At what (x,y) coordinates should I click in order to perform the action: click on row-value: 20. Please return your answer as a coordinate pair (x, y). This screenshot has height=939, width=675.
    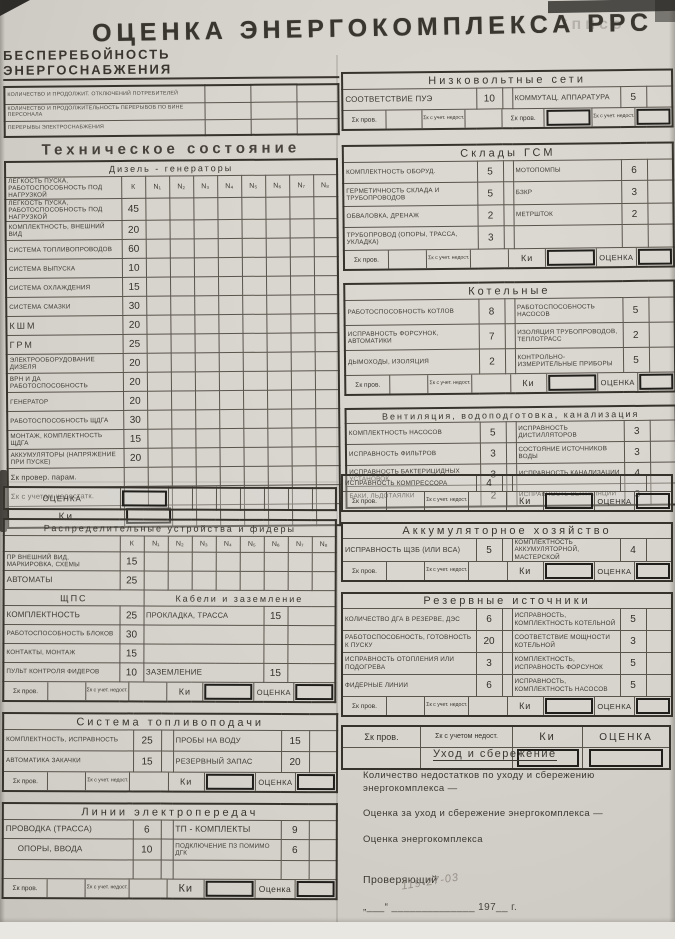
    Looking at the image, I should click on (489, 641).